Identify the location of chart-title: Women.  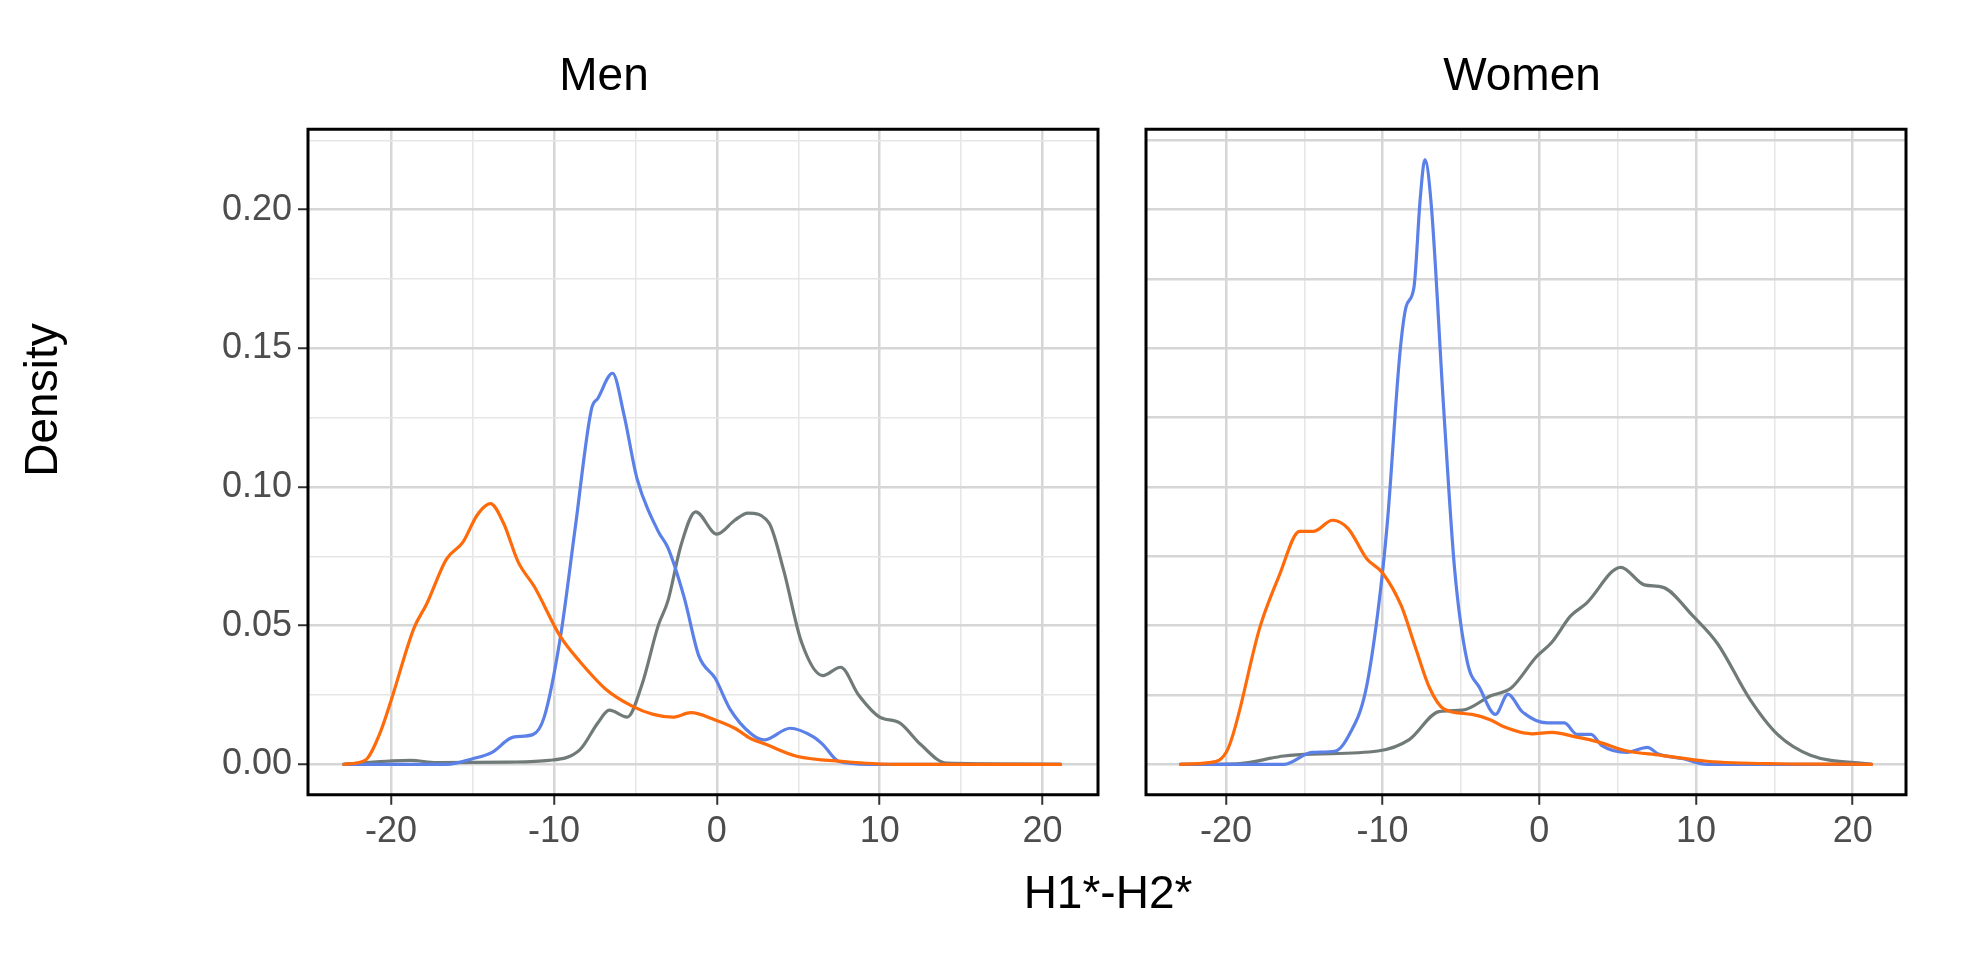
(1522, 74).